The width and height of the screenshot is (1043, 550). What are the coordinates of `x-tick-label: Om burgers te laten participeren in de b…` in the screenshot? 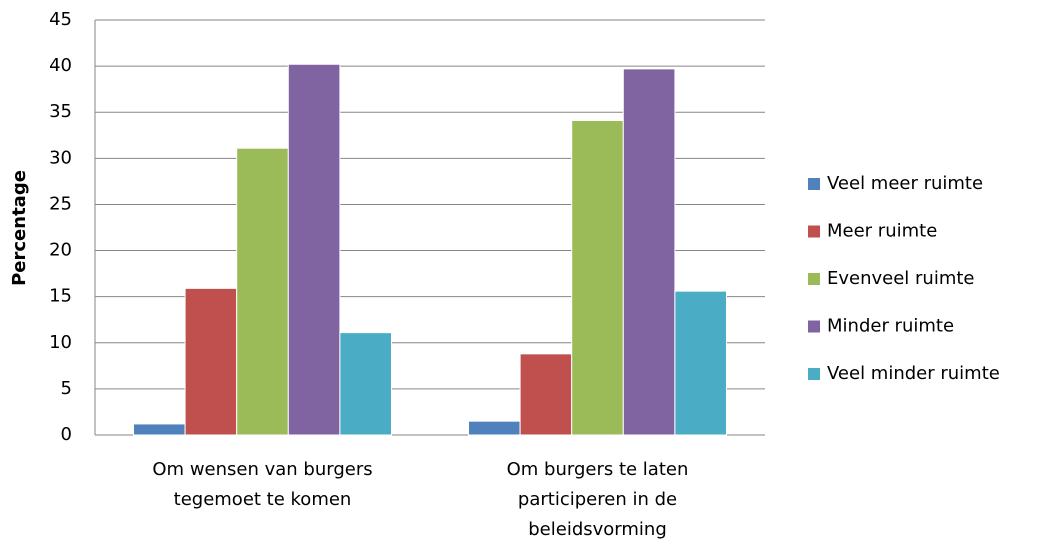 It's located at (597, 499).